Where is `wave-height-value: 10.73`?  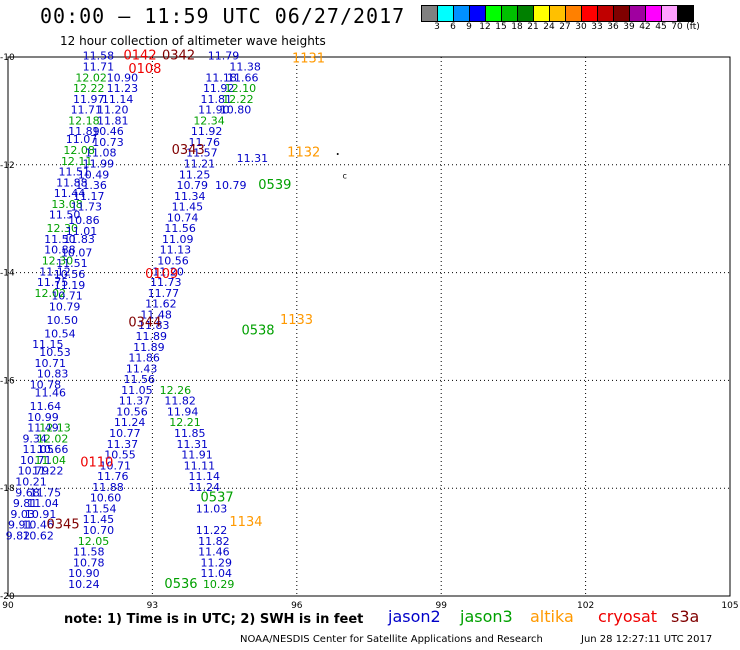
wave-height-value: 10.73 is located at coordinates (108, 142).